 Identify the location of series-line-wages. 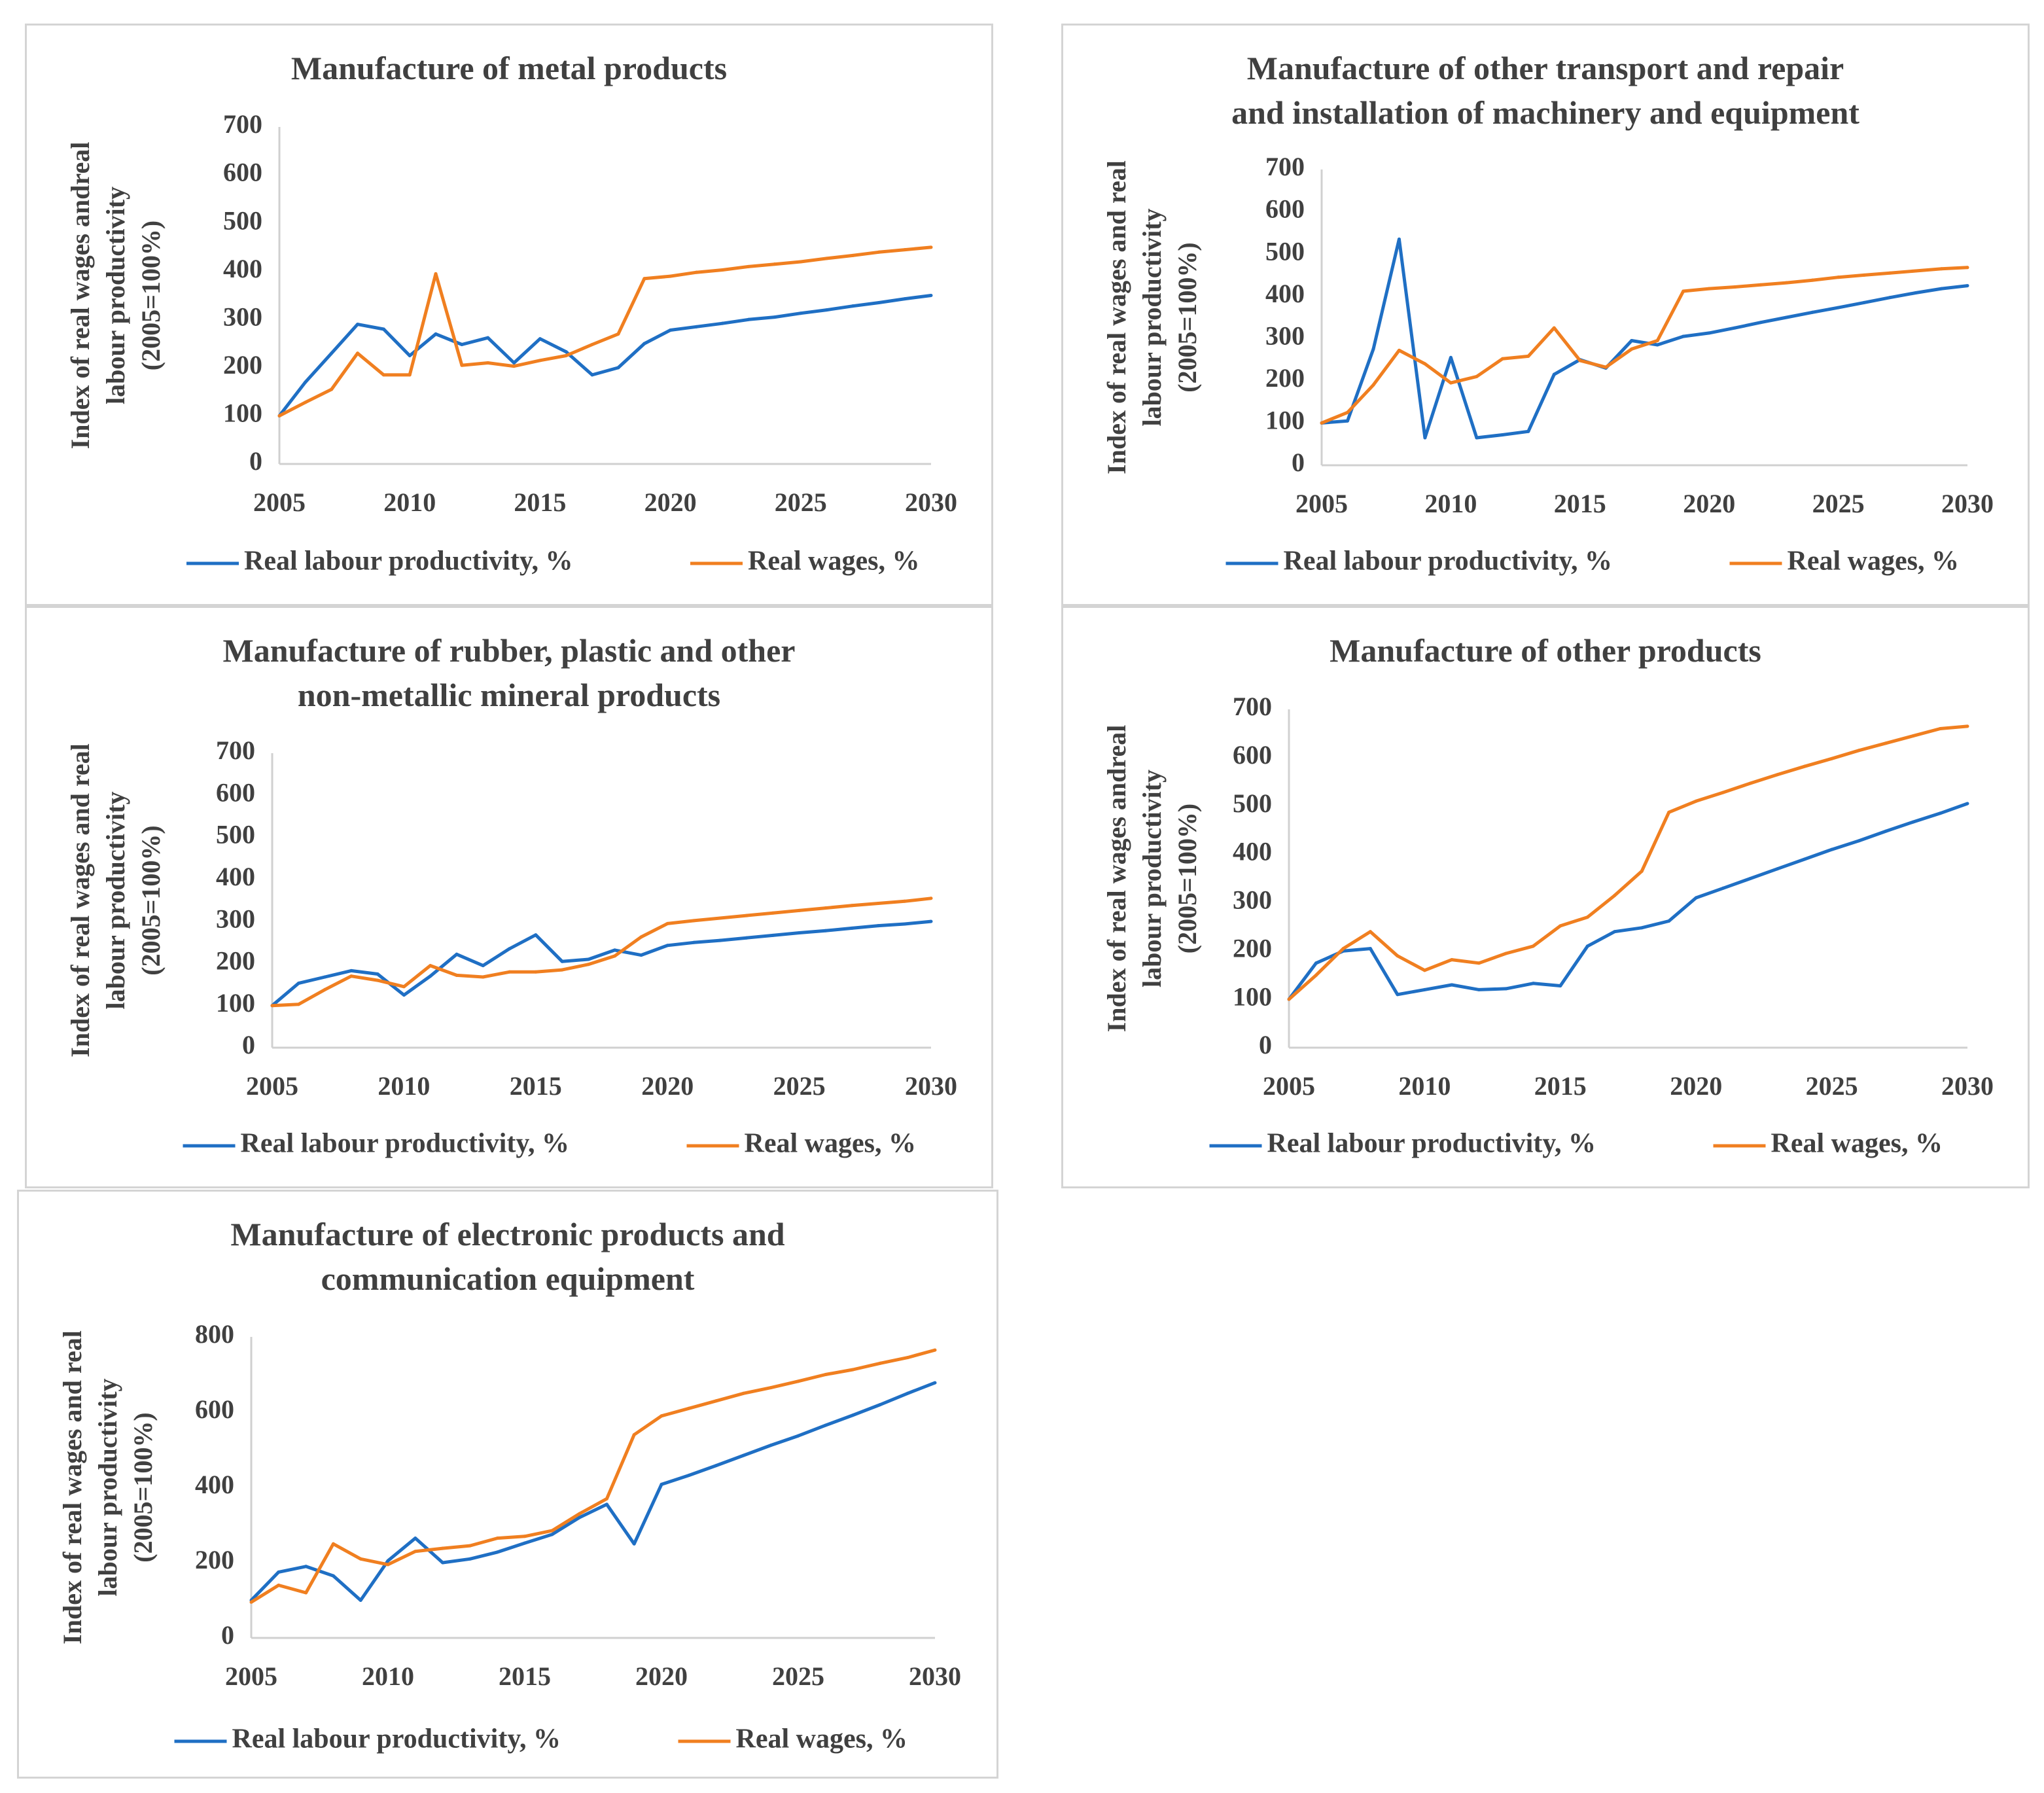
(1628, 862).